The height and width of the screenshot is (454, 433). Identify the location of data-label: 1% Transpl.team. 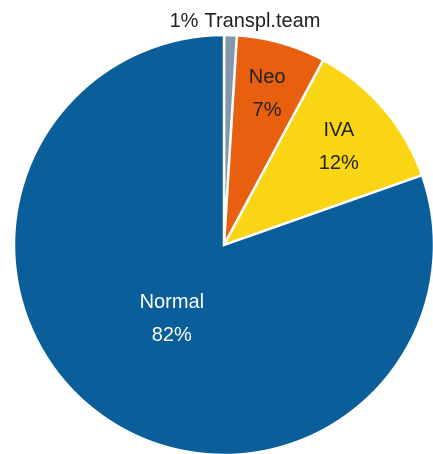
(245, 21).